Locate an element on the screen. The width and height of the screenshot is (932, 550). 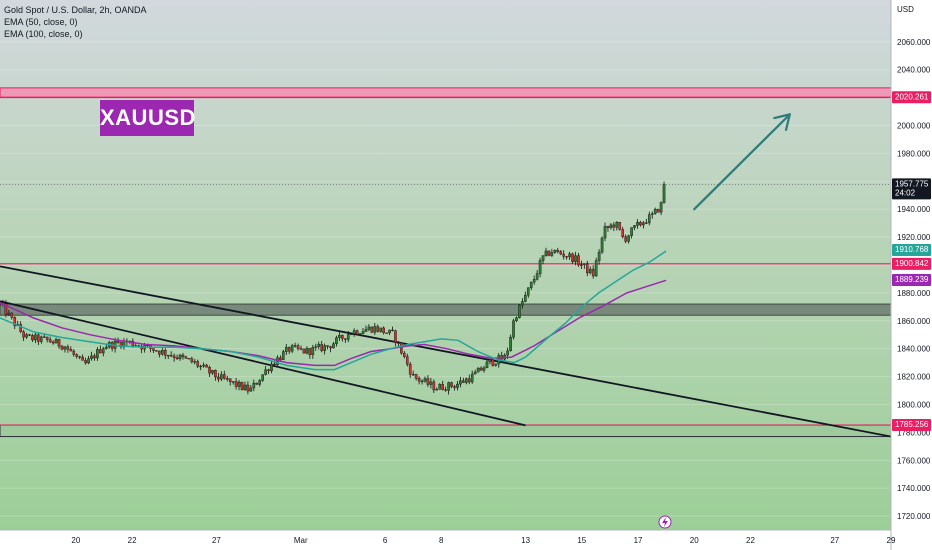
time-axis is located at coordinates (445, 540).